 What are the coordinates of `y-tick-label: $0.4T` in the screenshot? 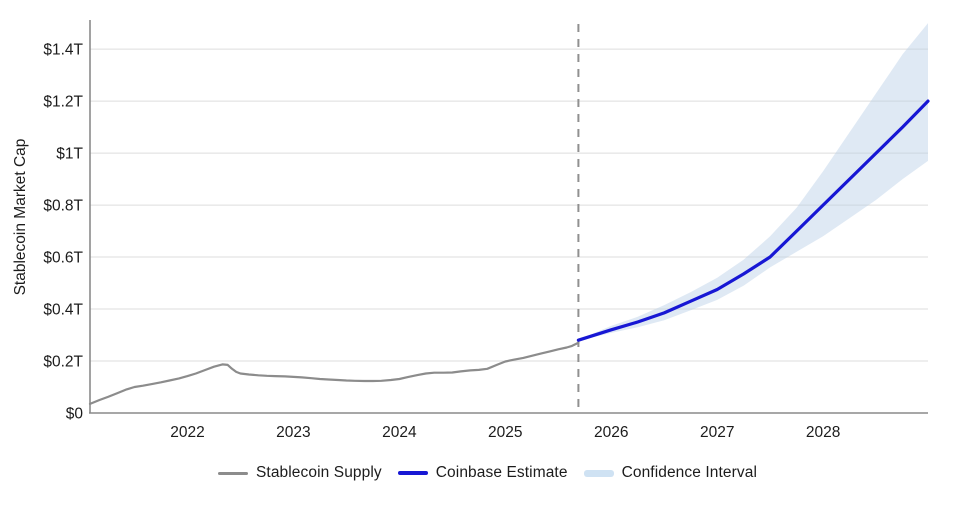 It's located at (63, 310).